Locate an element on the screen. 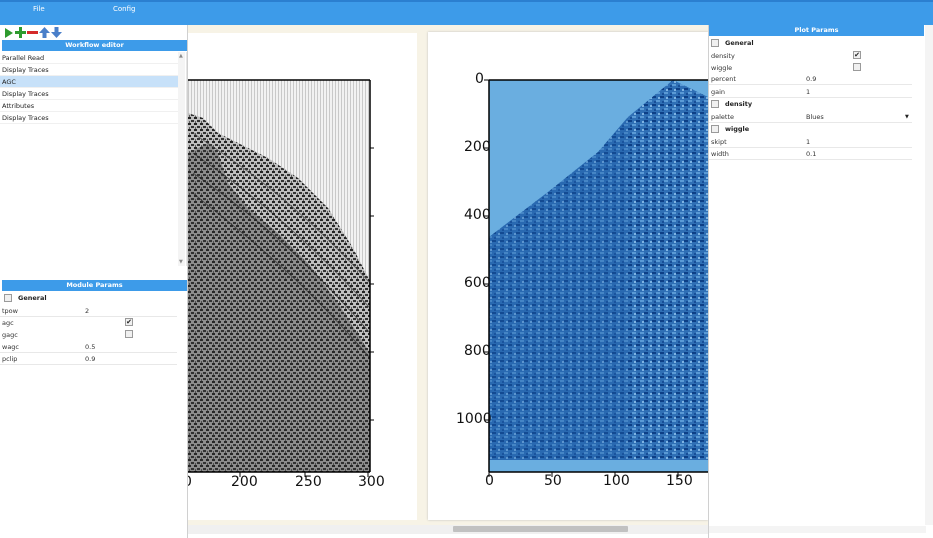 The image size is (933, 538). plot-params-scrollbar is located at coordinates (929, 275).